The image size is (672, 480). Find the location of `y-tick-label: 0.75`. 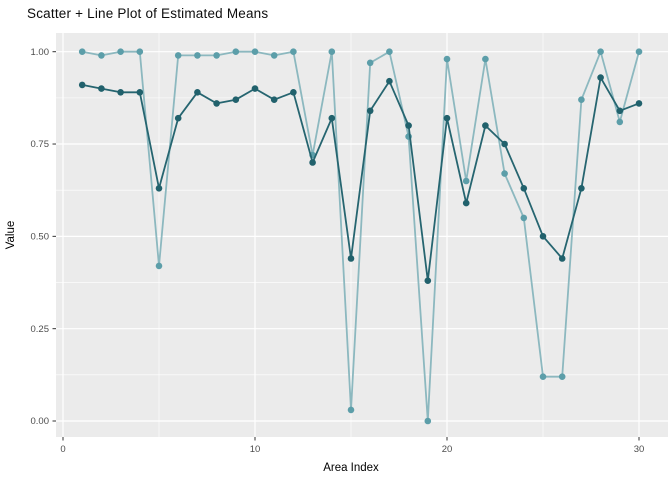

y-tick-label: 0.75 is located at coordinates (40, 144).